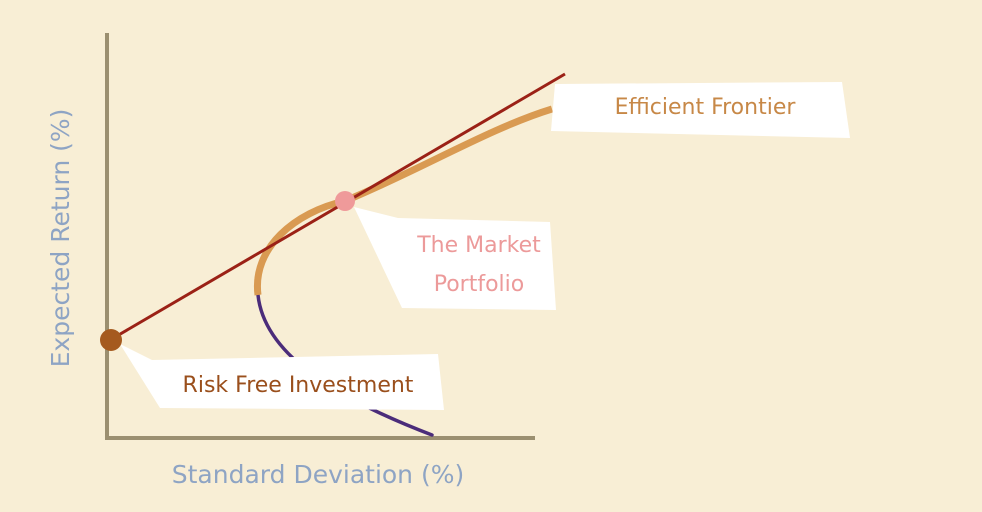 Image resolution: width=982 pixels, height=512 pixels. I want to click on market-portfolio-callout, so click(455, 258).